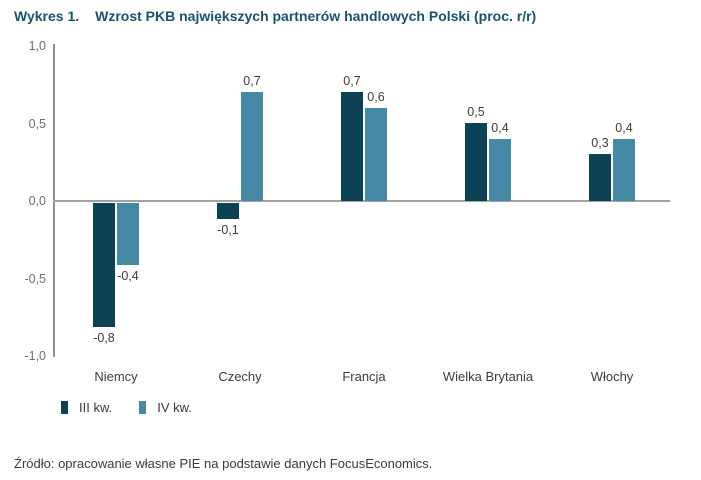  I want to click on bar-value-label: -0,1, so click(228, 230).